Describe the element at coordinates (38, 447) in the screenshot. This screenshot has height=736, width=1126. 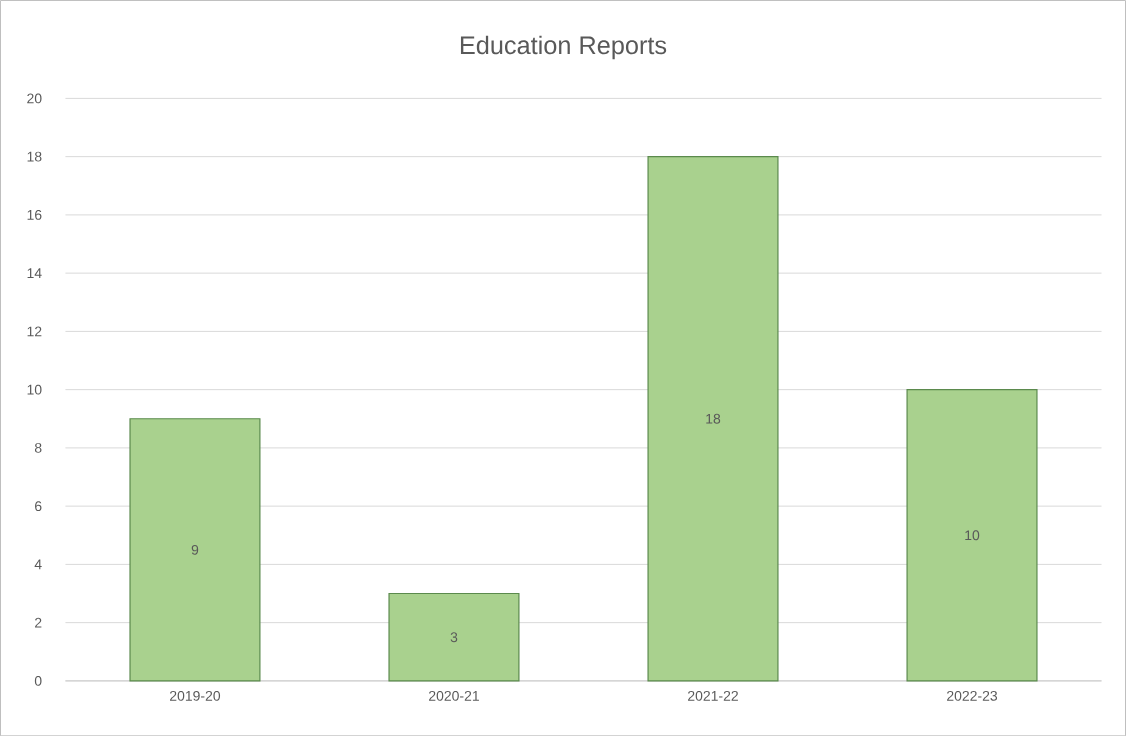
I see `y-tick-label: 8` at that location.